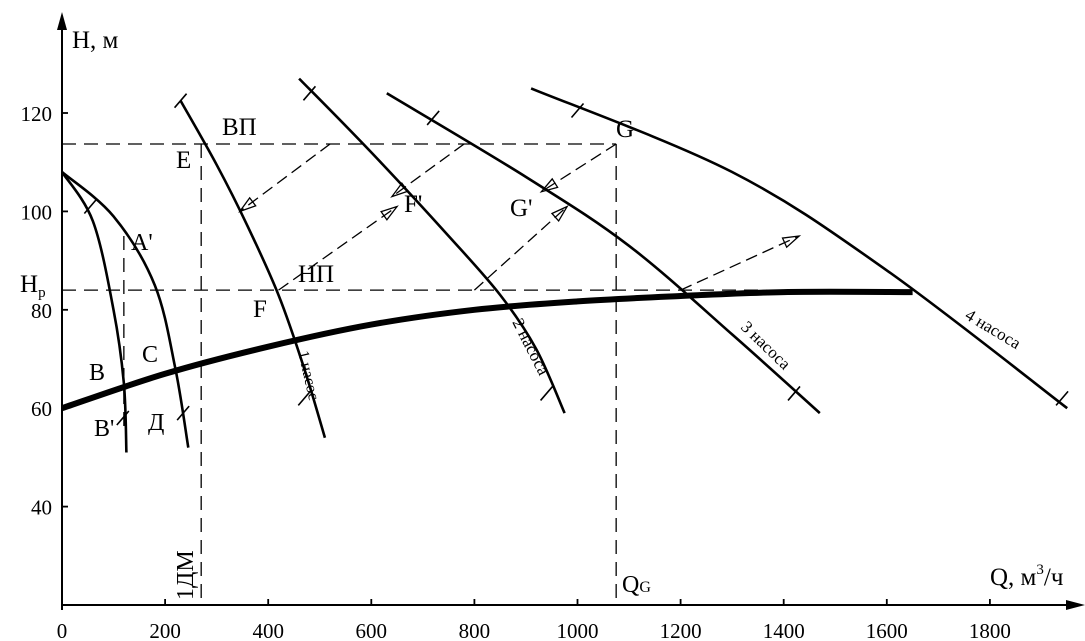 This screenshot has width=1085, height=641. What do you see at coordinates (37, 212) in the screenshot?
I see `y-tick-label: 100` at bounding box center [37, 212].